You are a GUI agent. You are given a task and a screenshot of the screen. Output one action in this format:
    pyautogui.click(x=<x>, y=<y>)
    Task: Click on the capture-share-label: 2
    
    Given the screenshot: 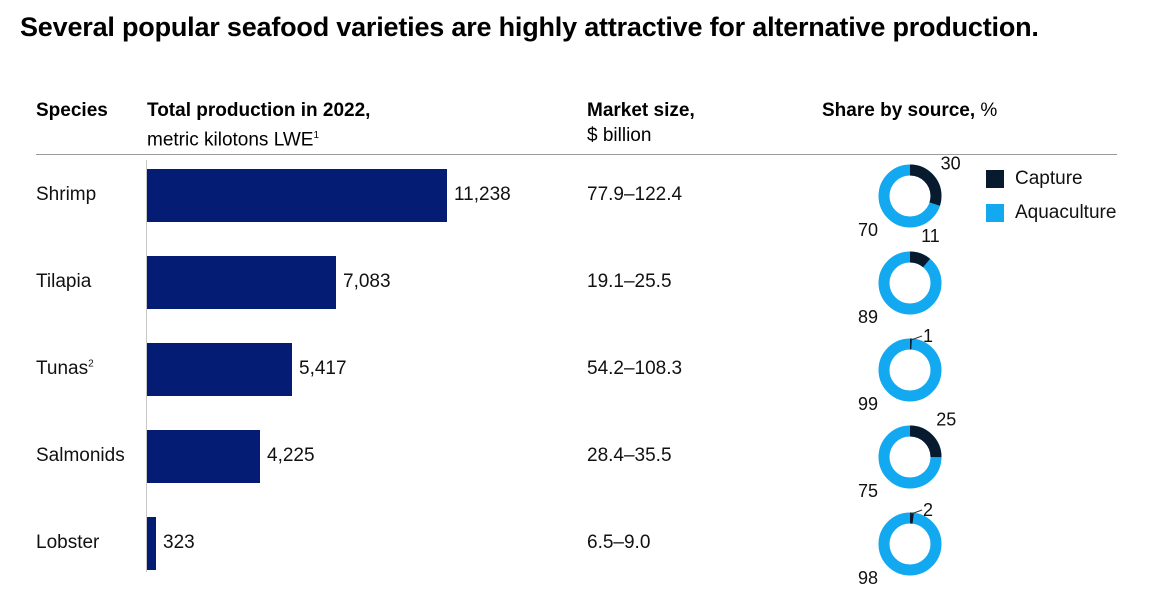 What is the action you would take?
    pyautogui.click(x=928, y=510)
    